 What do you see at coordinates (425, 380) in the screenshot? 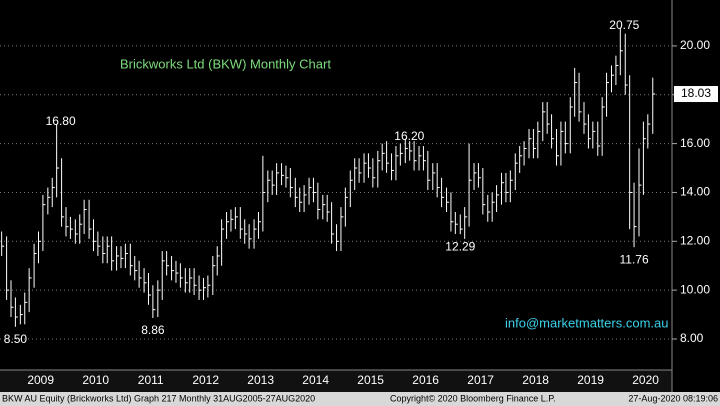
I see `x-tick-label: 2016` at bounding box center [425, 380].